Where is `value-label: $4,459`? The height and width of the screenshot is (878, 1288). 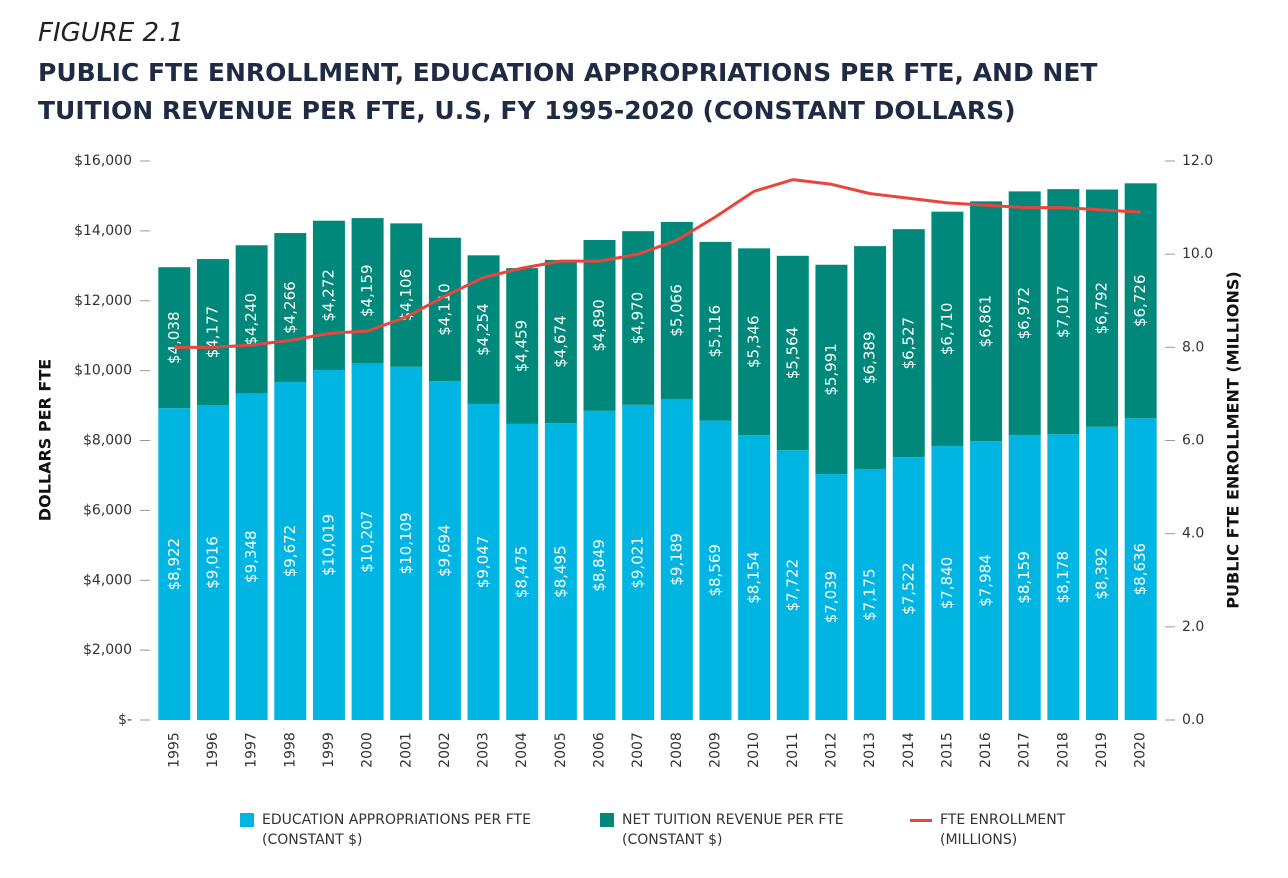 value-label: $4,459 is located at coordinates (522, 346).